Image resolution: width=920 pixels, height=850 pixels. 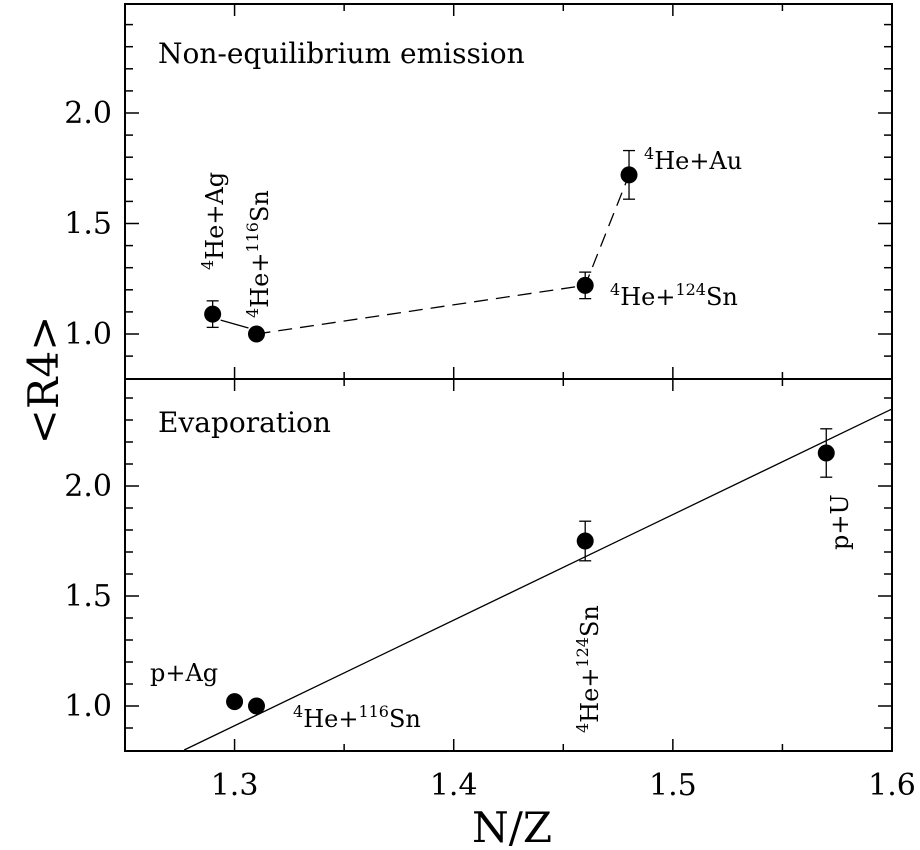 What do you see at coordinates (454, 785) in the screenshot?
I see `x-tick-label: 1.4` at bounding box center [454, 785].